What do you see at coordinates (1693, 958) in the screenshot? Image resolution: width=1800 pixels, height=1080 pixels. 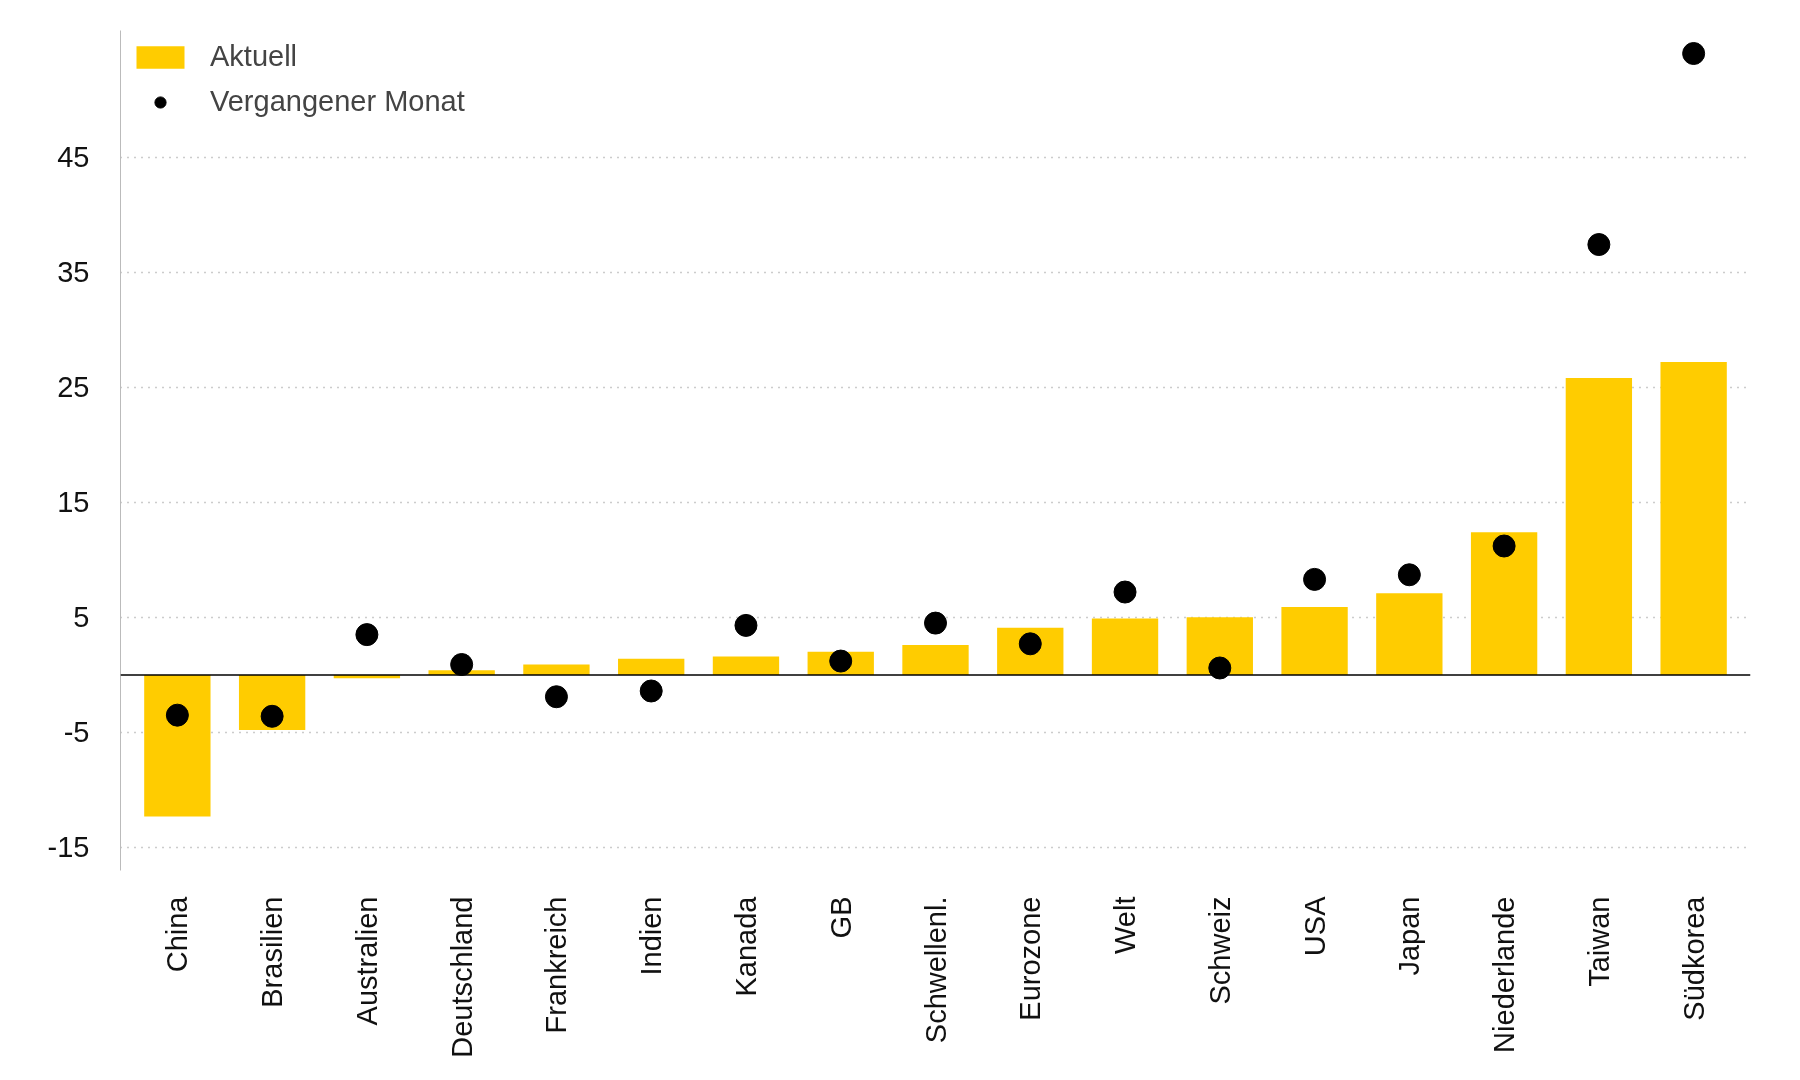 I see `x-tick-label: Südkorea` at bounding box center [1693, 958].